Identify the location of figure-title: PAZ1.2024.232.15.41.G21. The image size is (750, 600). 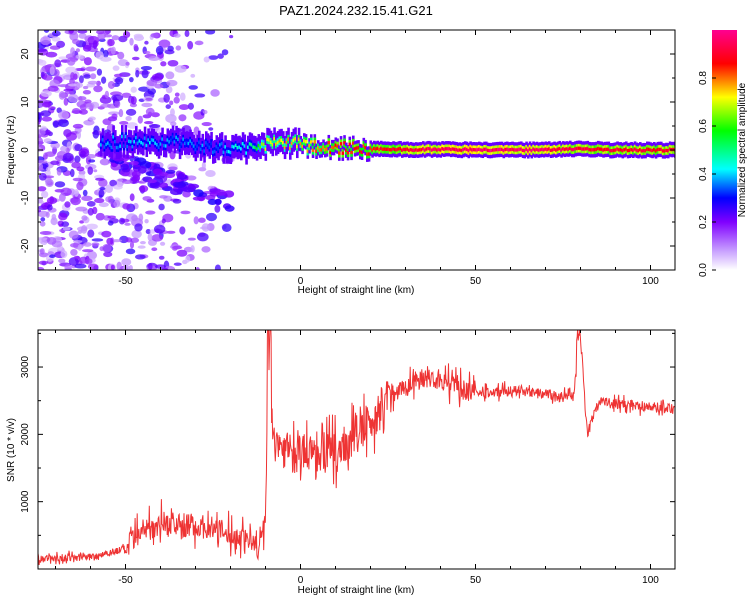
(356, 10).